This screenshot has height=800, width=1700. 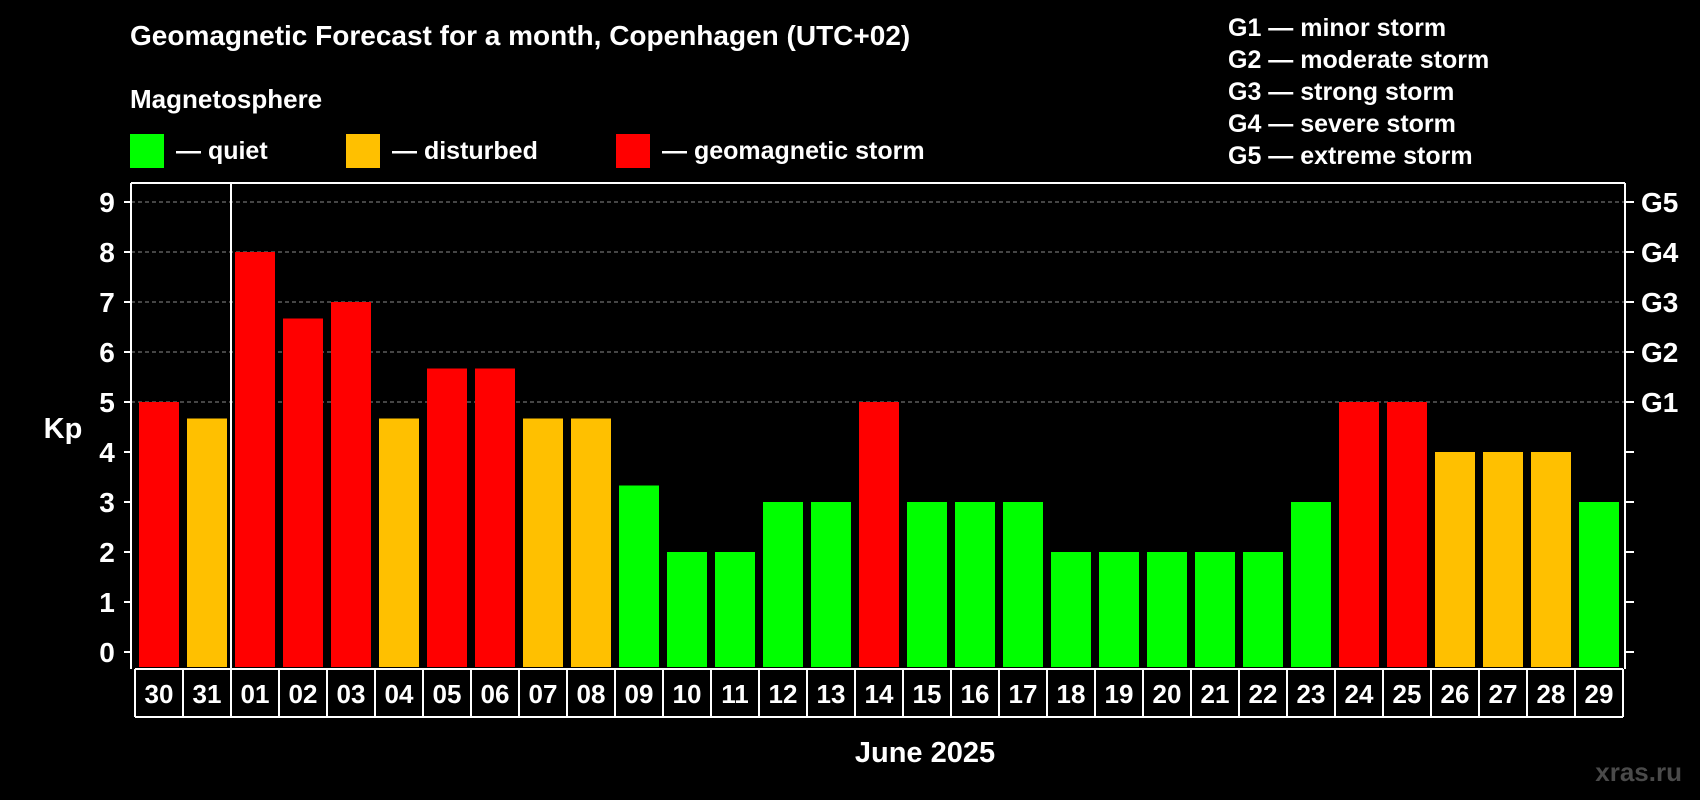 What do you see at coordinates (1119, 694) in the screenshot?
I see `x-tick-label-19: 19` at bounding box center [1119, 694].